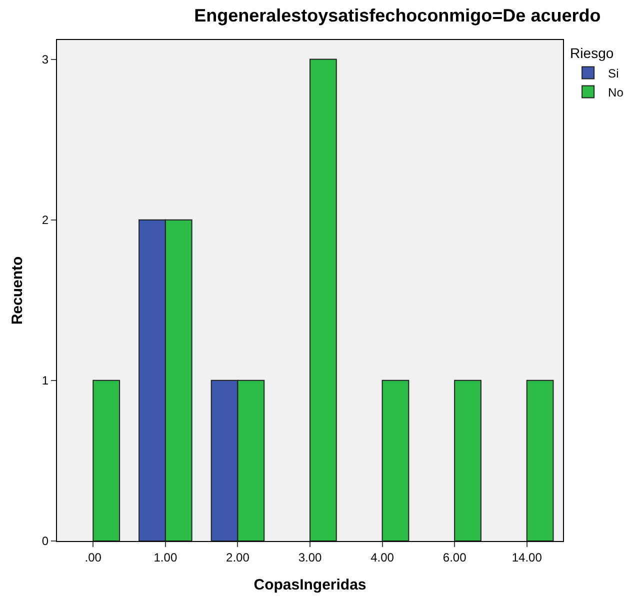 Image resolution: width=641 pixels, height=602 pixels. What do you see at coordinates (45, 381) in the screenshot?
I see `y-tick-label: 1` at bounding box center [45, 381].